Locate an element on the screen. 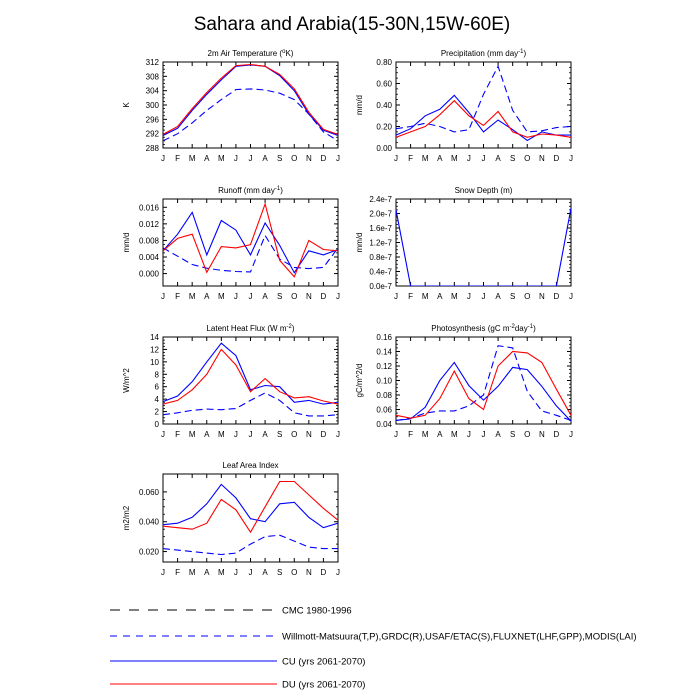 This screenshot has height=700, width=700. y-tick-label: 0.004 is located at coordinates (149, 257).